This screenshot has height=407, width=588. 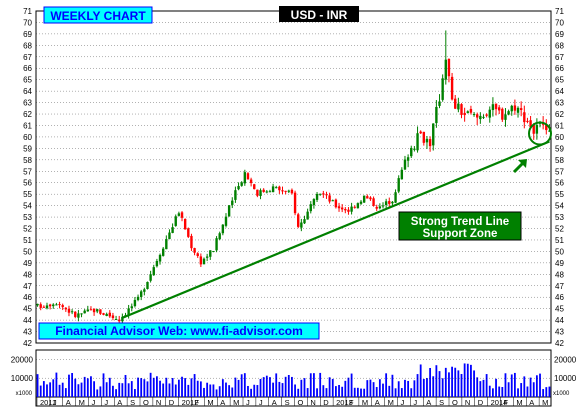 What do you see at coordinates (559, 320) in the screenshot?
I see `y-tick-label-right: 44` at bounding box center [559, 320].